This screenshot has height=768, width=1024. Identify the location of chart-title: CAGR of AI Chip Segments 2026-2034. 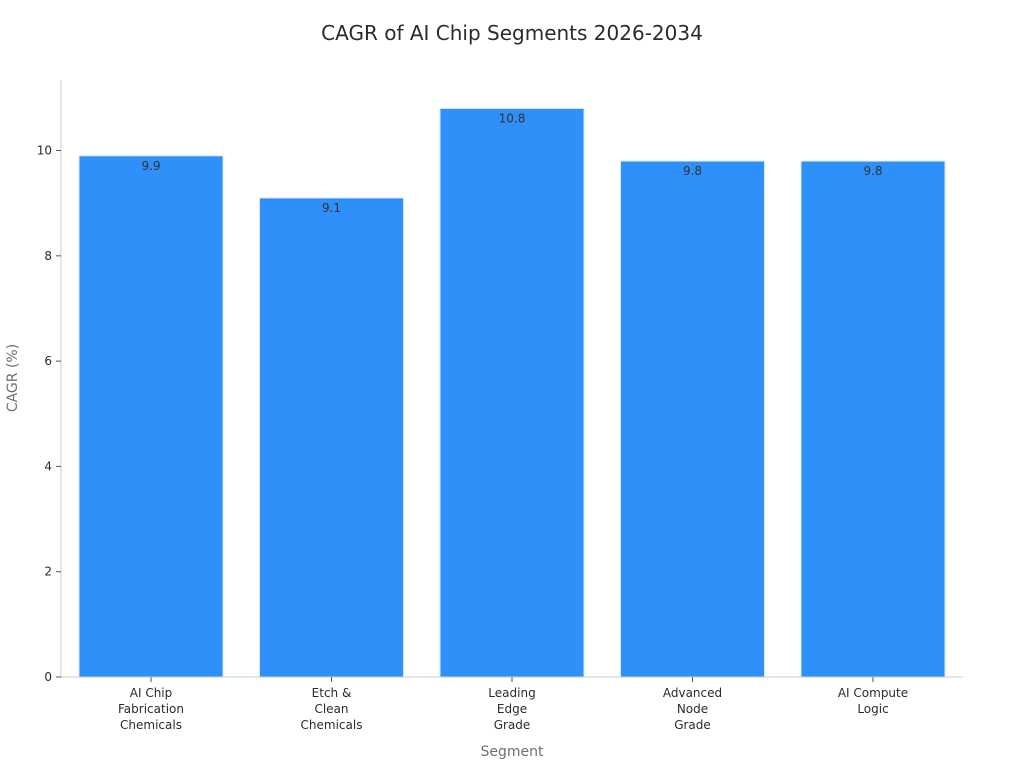
(512, 33).